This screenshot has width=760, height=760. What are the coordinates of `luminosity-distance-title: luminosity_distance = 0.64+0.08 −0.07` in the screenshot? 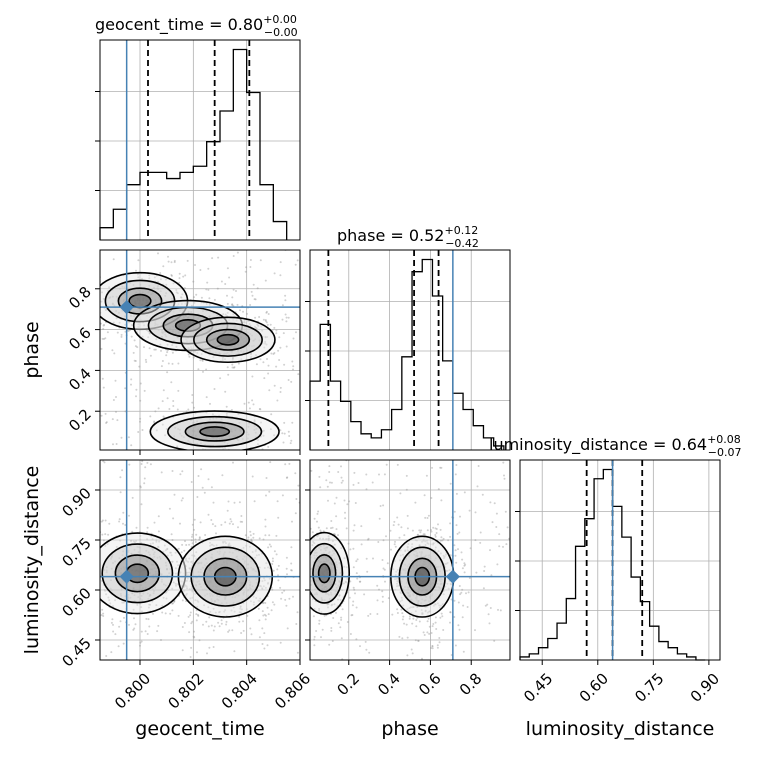 It's located at (615, 446).